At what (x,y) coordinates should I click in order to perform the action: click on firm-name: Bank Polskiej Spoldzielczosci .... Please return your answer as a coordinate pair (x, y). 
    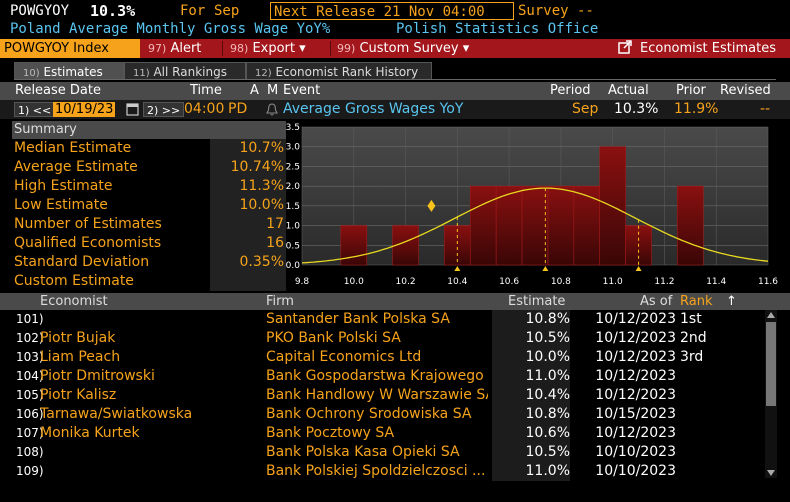
    Looking at the image, I should click on (376, 471).